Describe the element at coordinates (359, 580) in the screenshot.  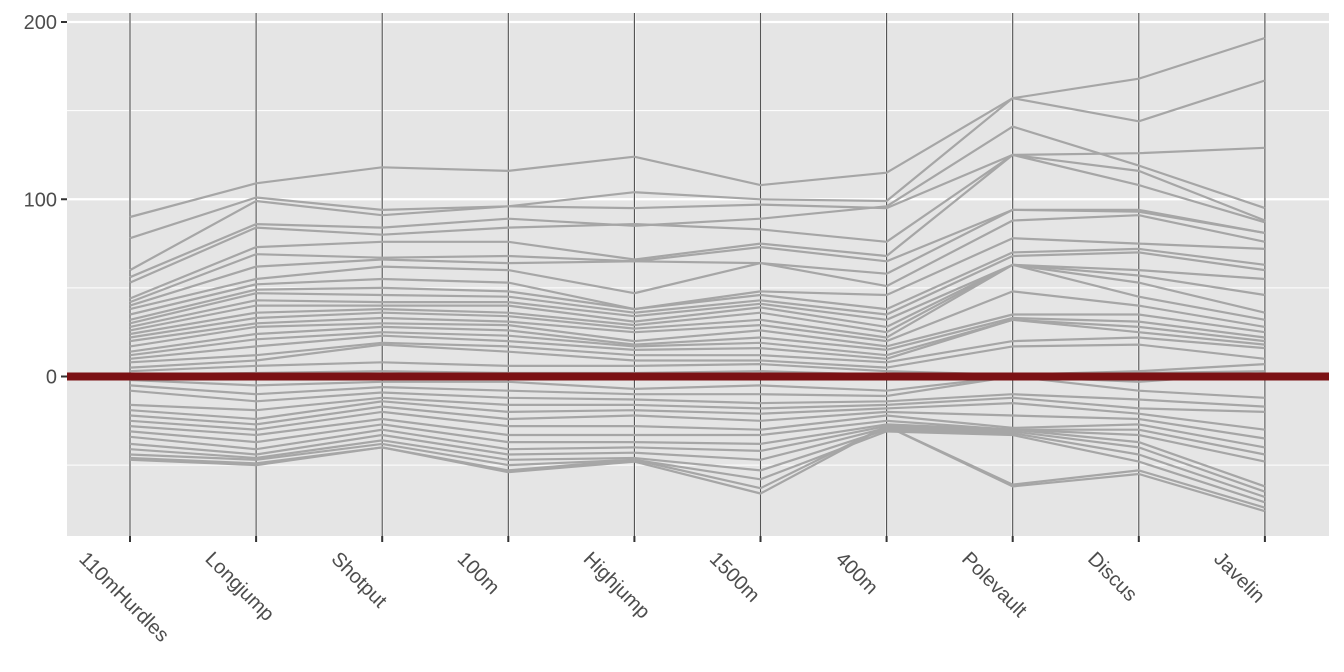
I see `x-tick-label-Shotput: Shotput` at that location.